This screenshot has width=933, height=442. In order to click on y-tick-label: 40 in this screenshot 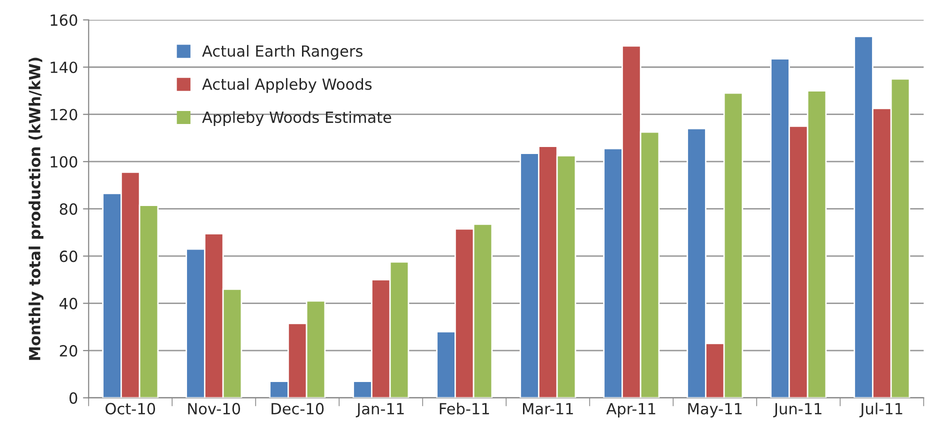, I will do `click(69, 304)`.